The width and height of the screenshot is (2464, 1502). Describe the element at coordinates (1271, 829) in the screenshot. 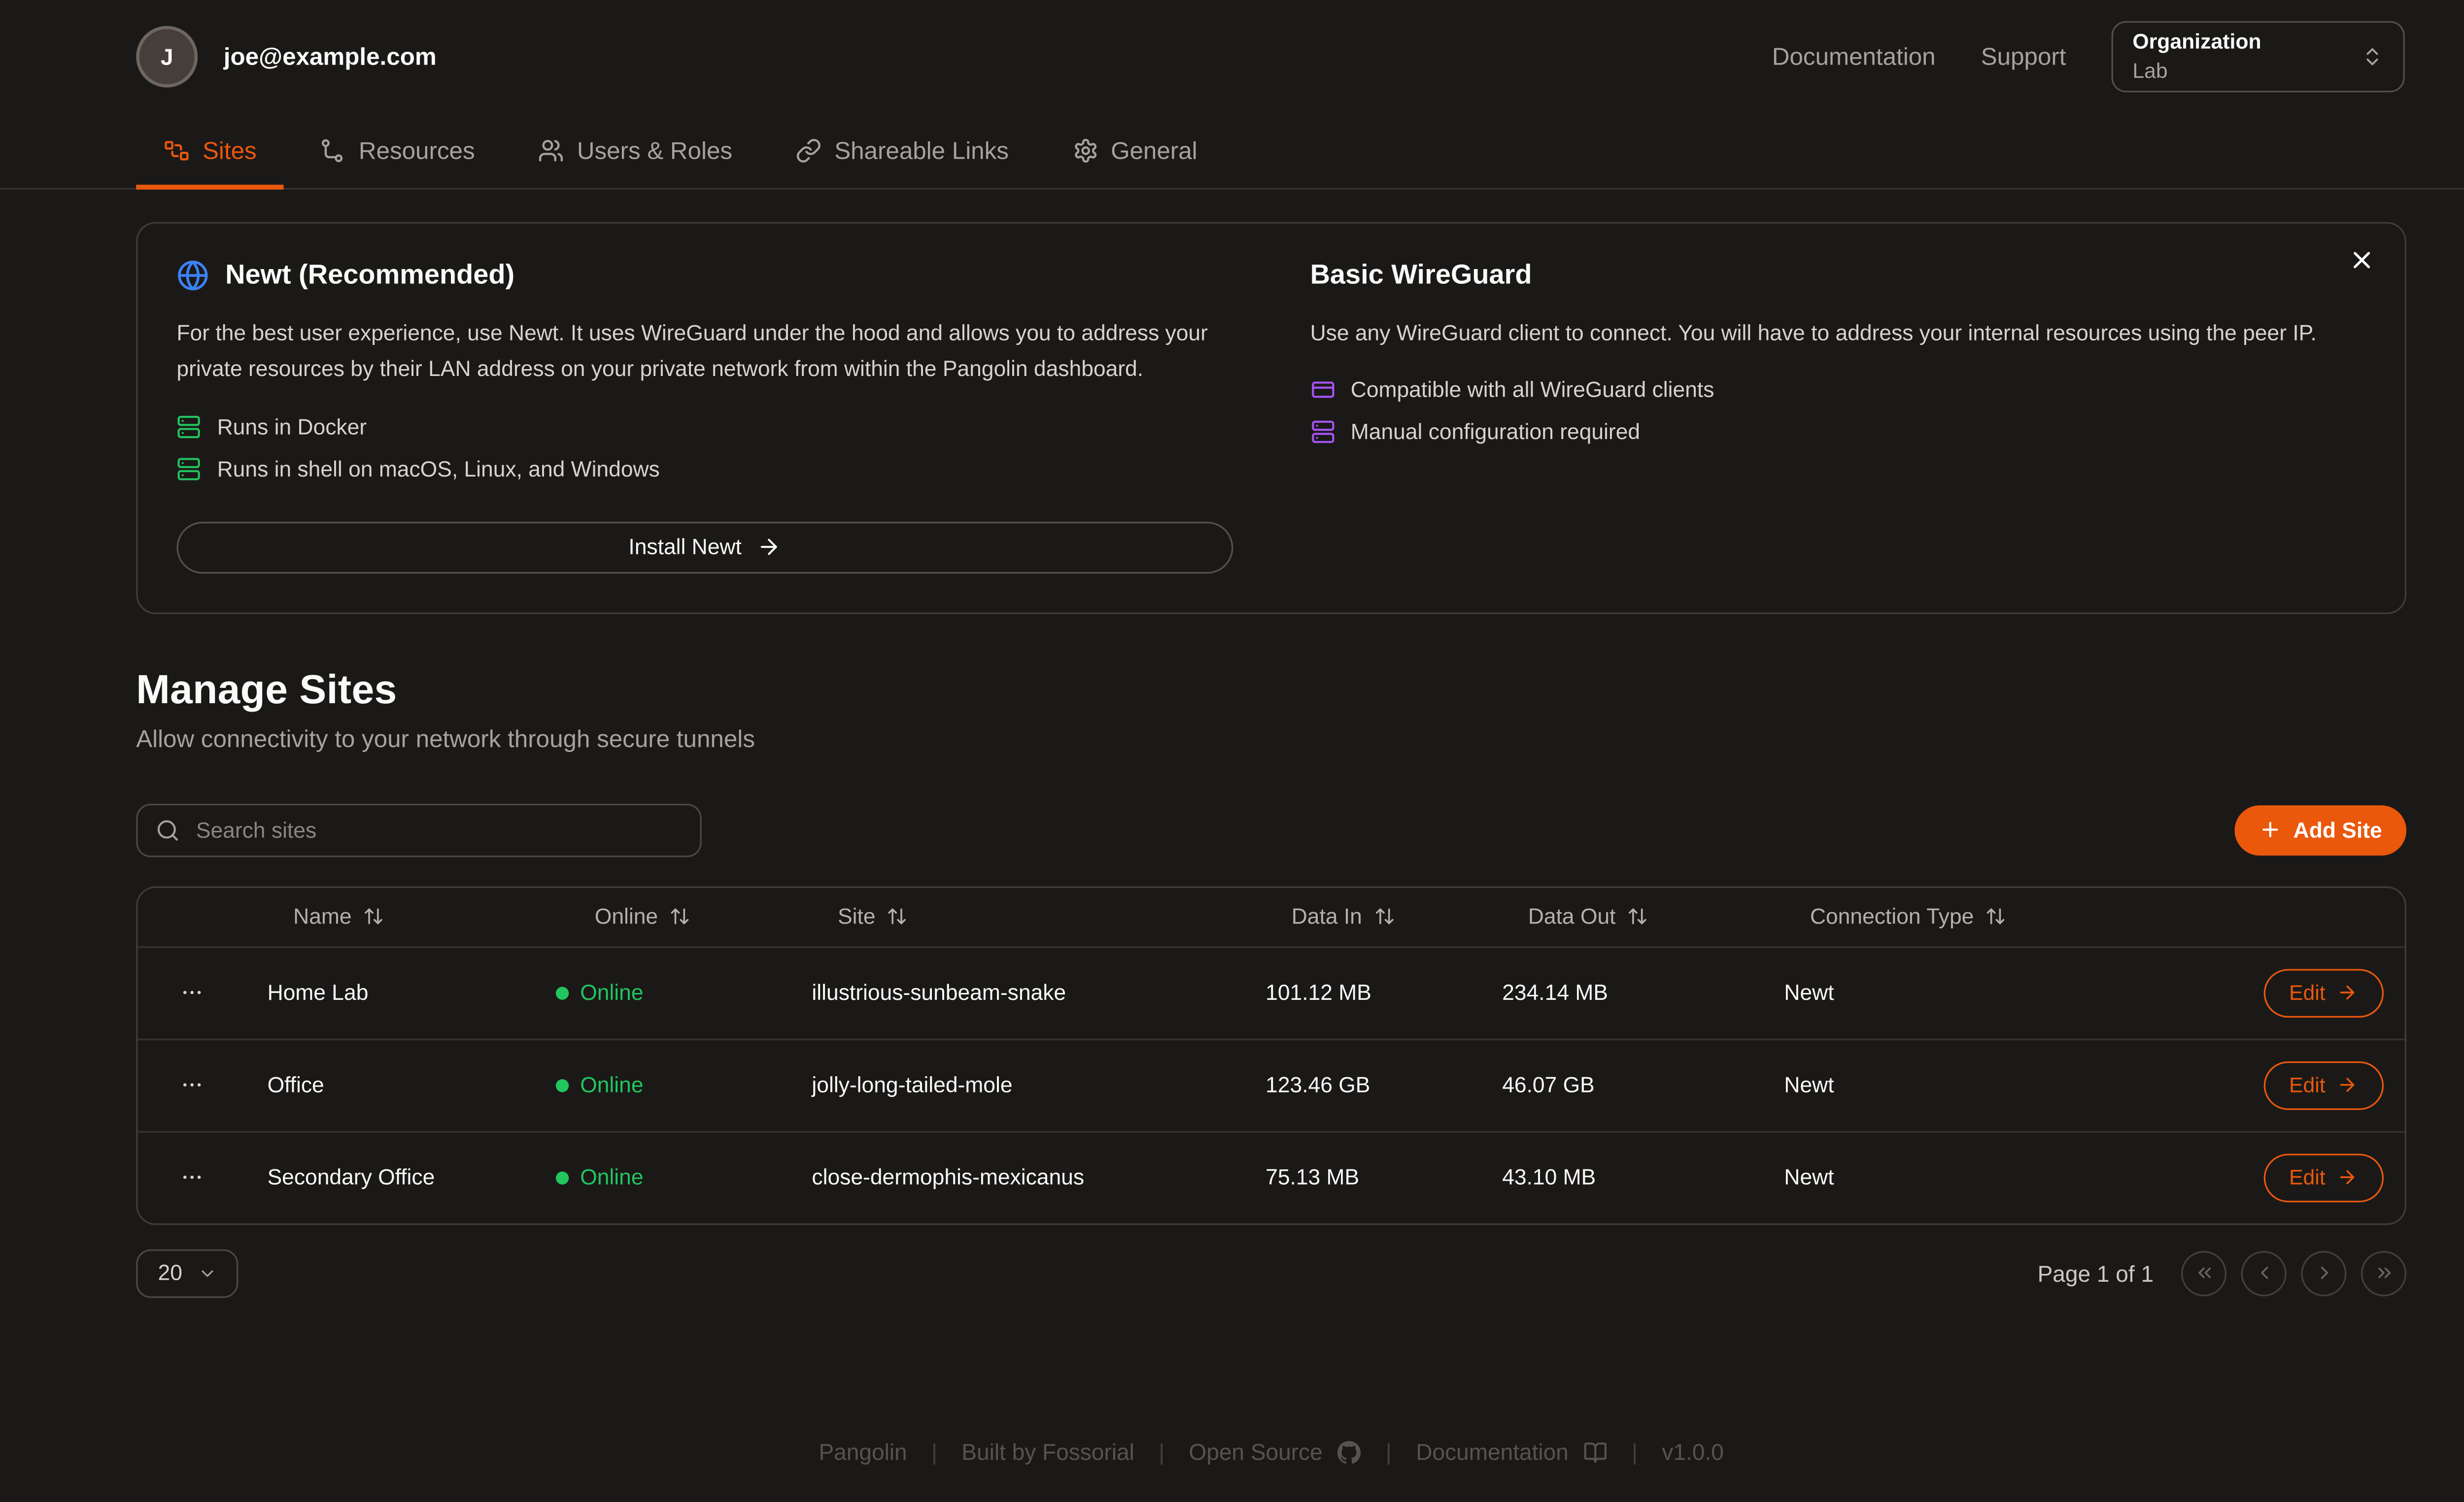

I see `table-controls: Add Site` at that location.